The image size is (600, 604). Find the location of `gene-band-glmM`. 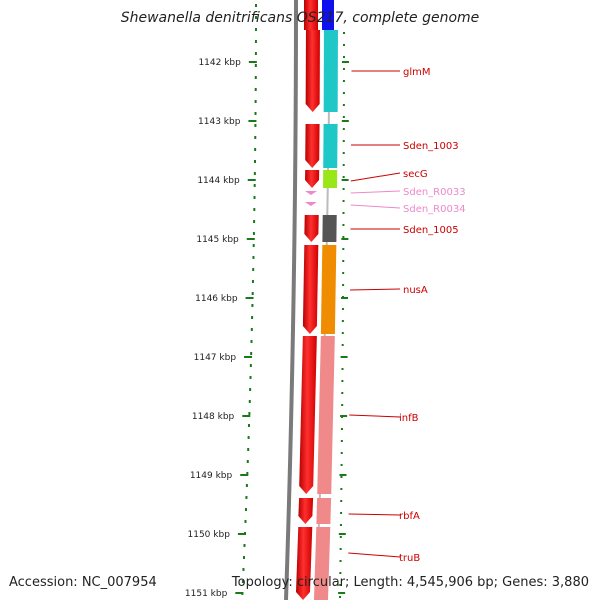

gene-band-glmM is located at coordinates (330, 71).